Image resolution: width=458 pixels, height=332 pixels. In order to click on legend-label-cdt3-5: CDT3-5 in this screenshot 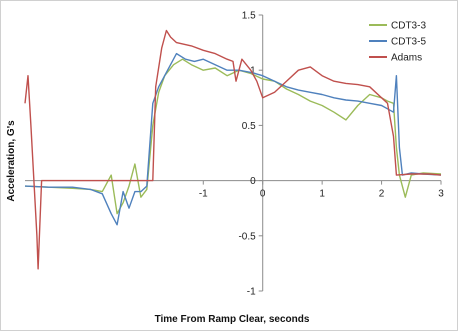, I will do `click(408, 42)`.